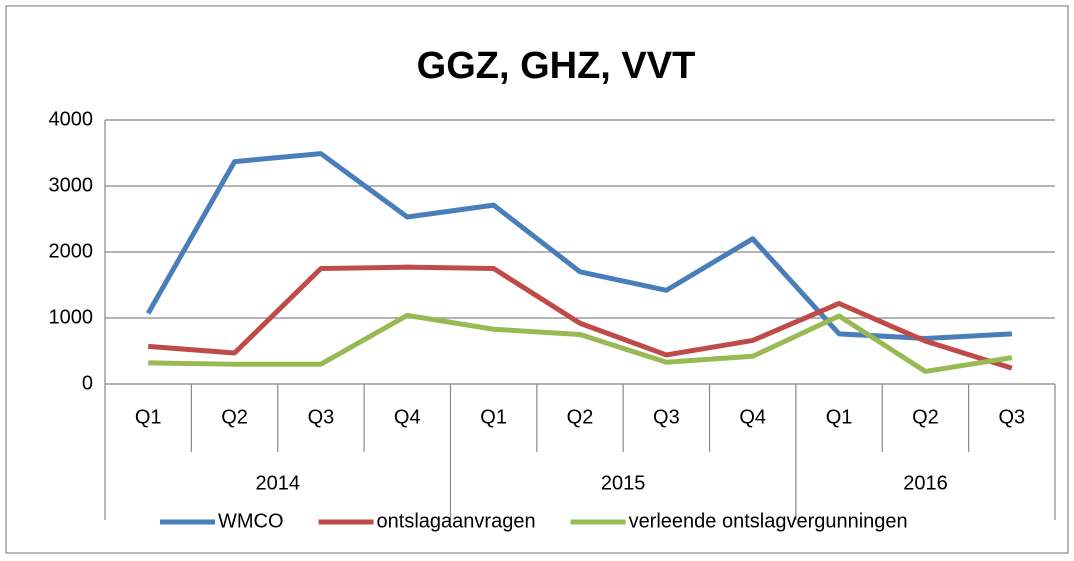 This screenshot has height=561, width=1074. Describe the element at coordinates (71, 119) in the screenshot. I see `y-tick-label: 4000` at that location.